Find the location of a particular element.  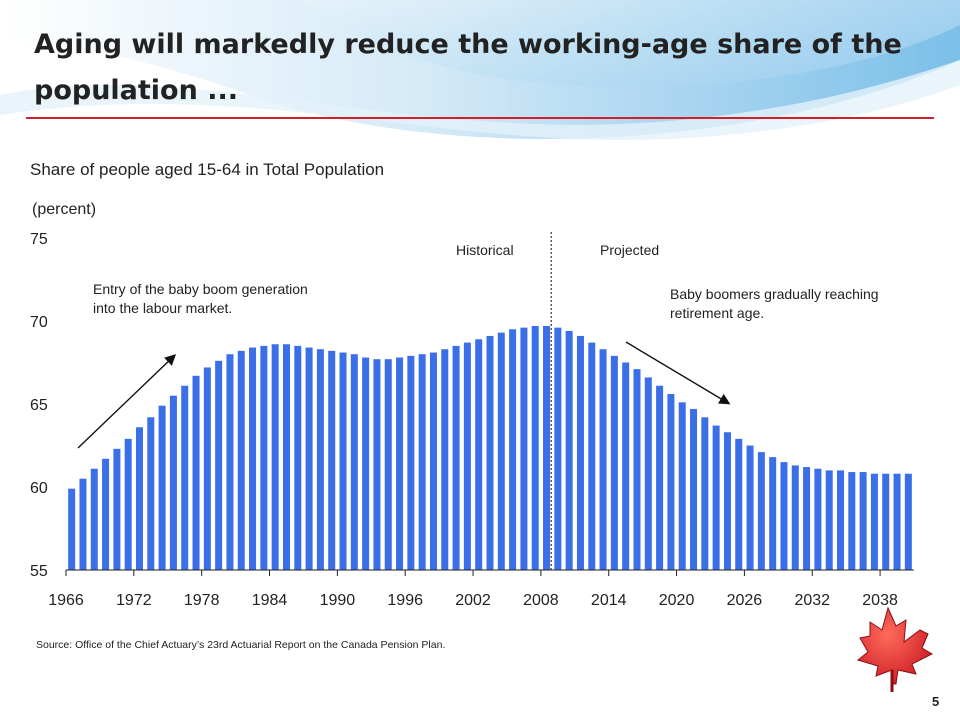

bar-2024 is located at coordinates (727, 501).